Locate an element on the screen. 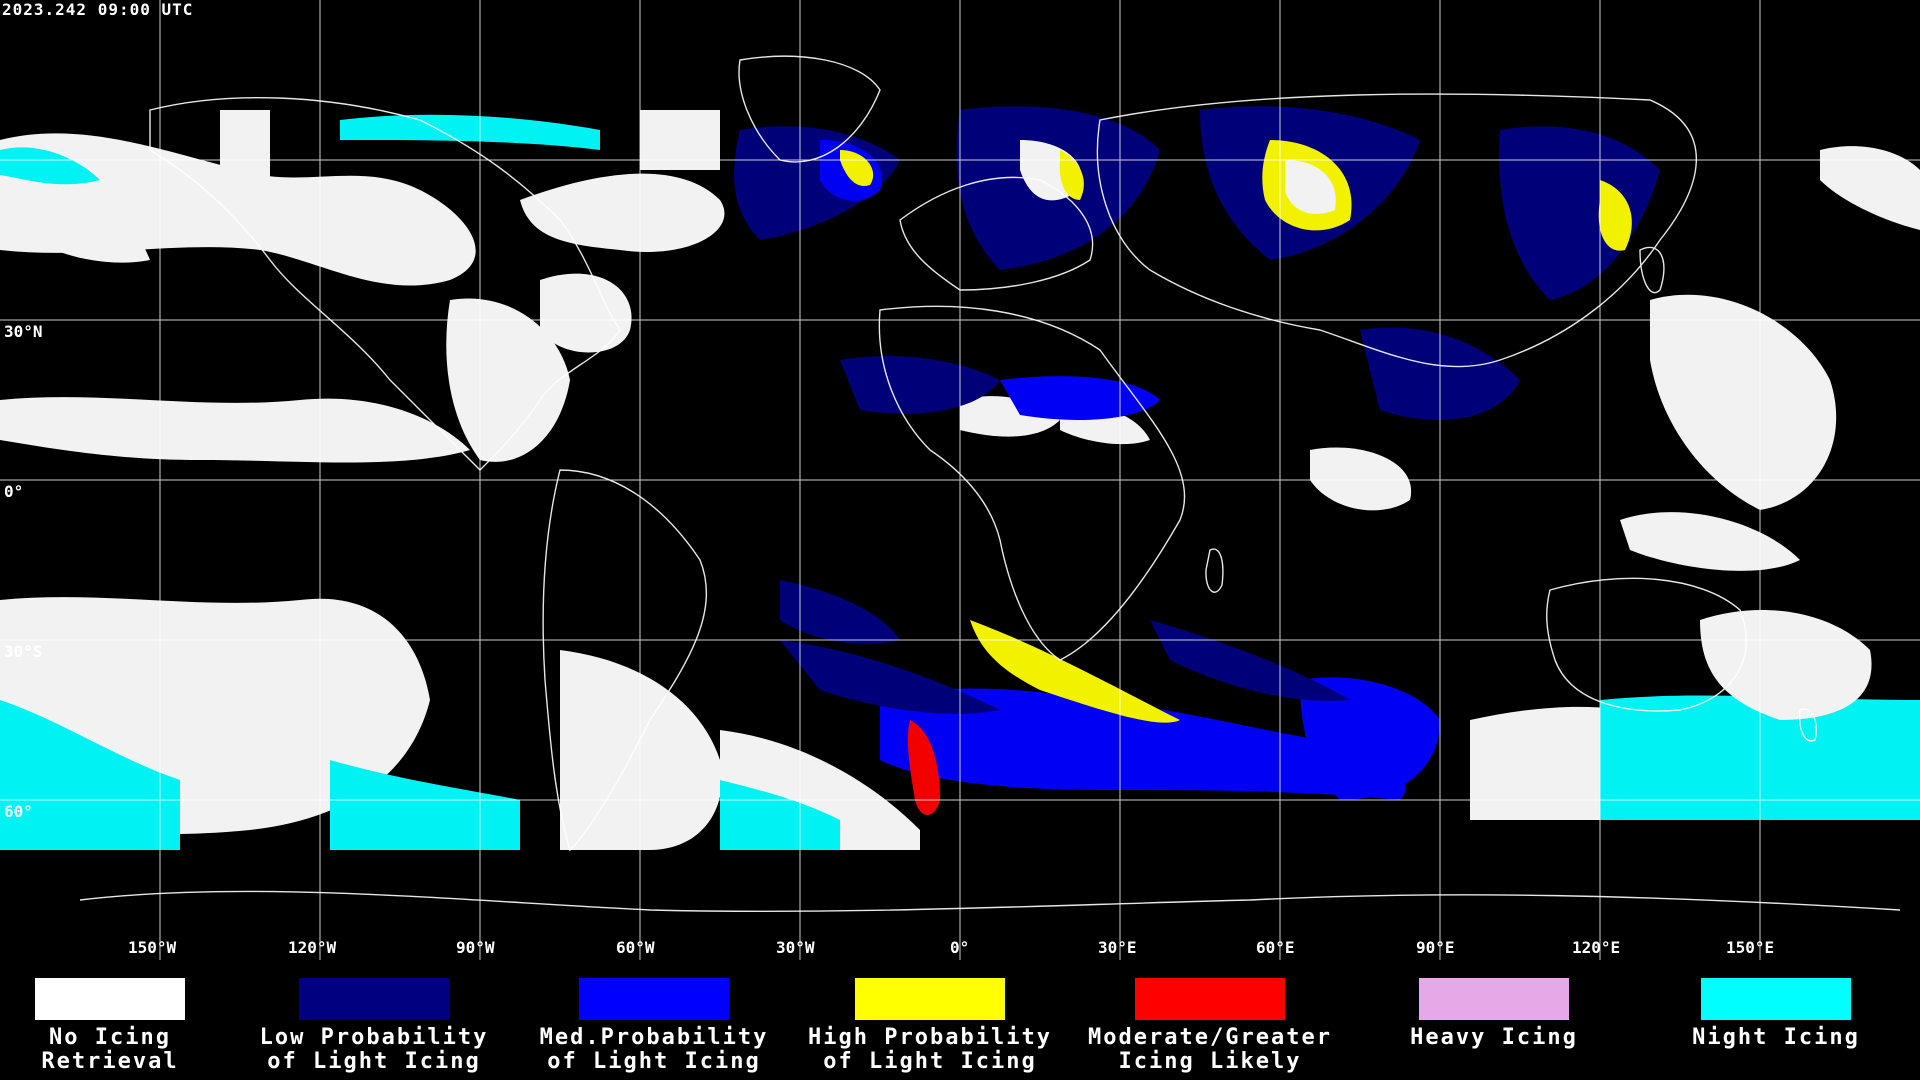 The image size is (1920, 1080). right-edge-cloud is located at coordinates (1870, 188).